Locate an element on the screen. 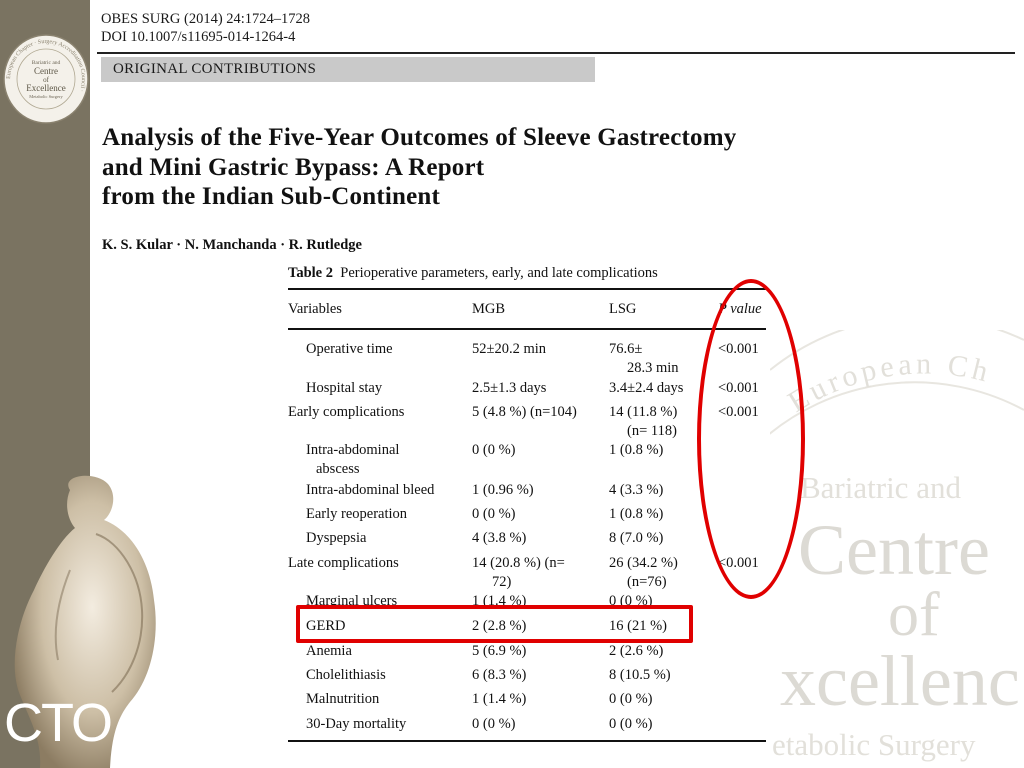 The width and height of the screenshot is (1024, 768). table-cell-mgb: 72) is located at coordinates (502, 582).